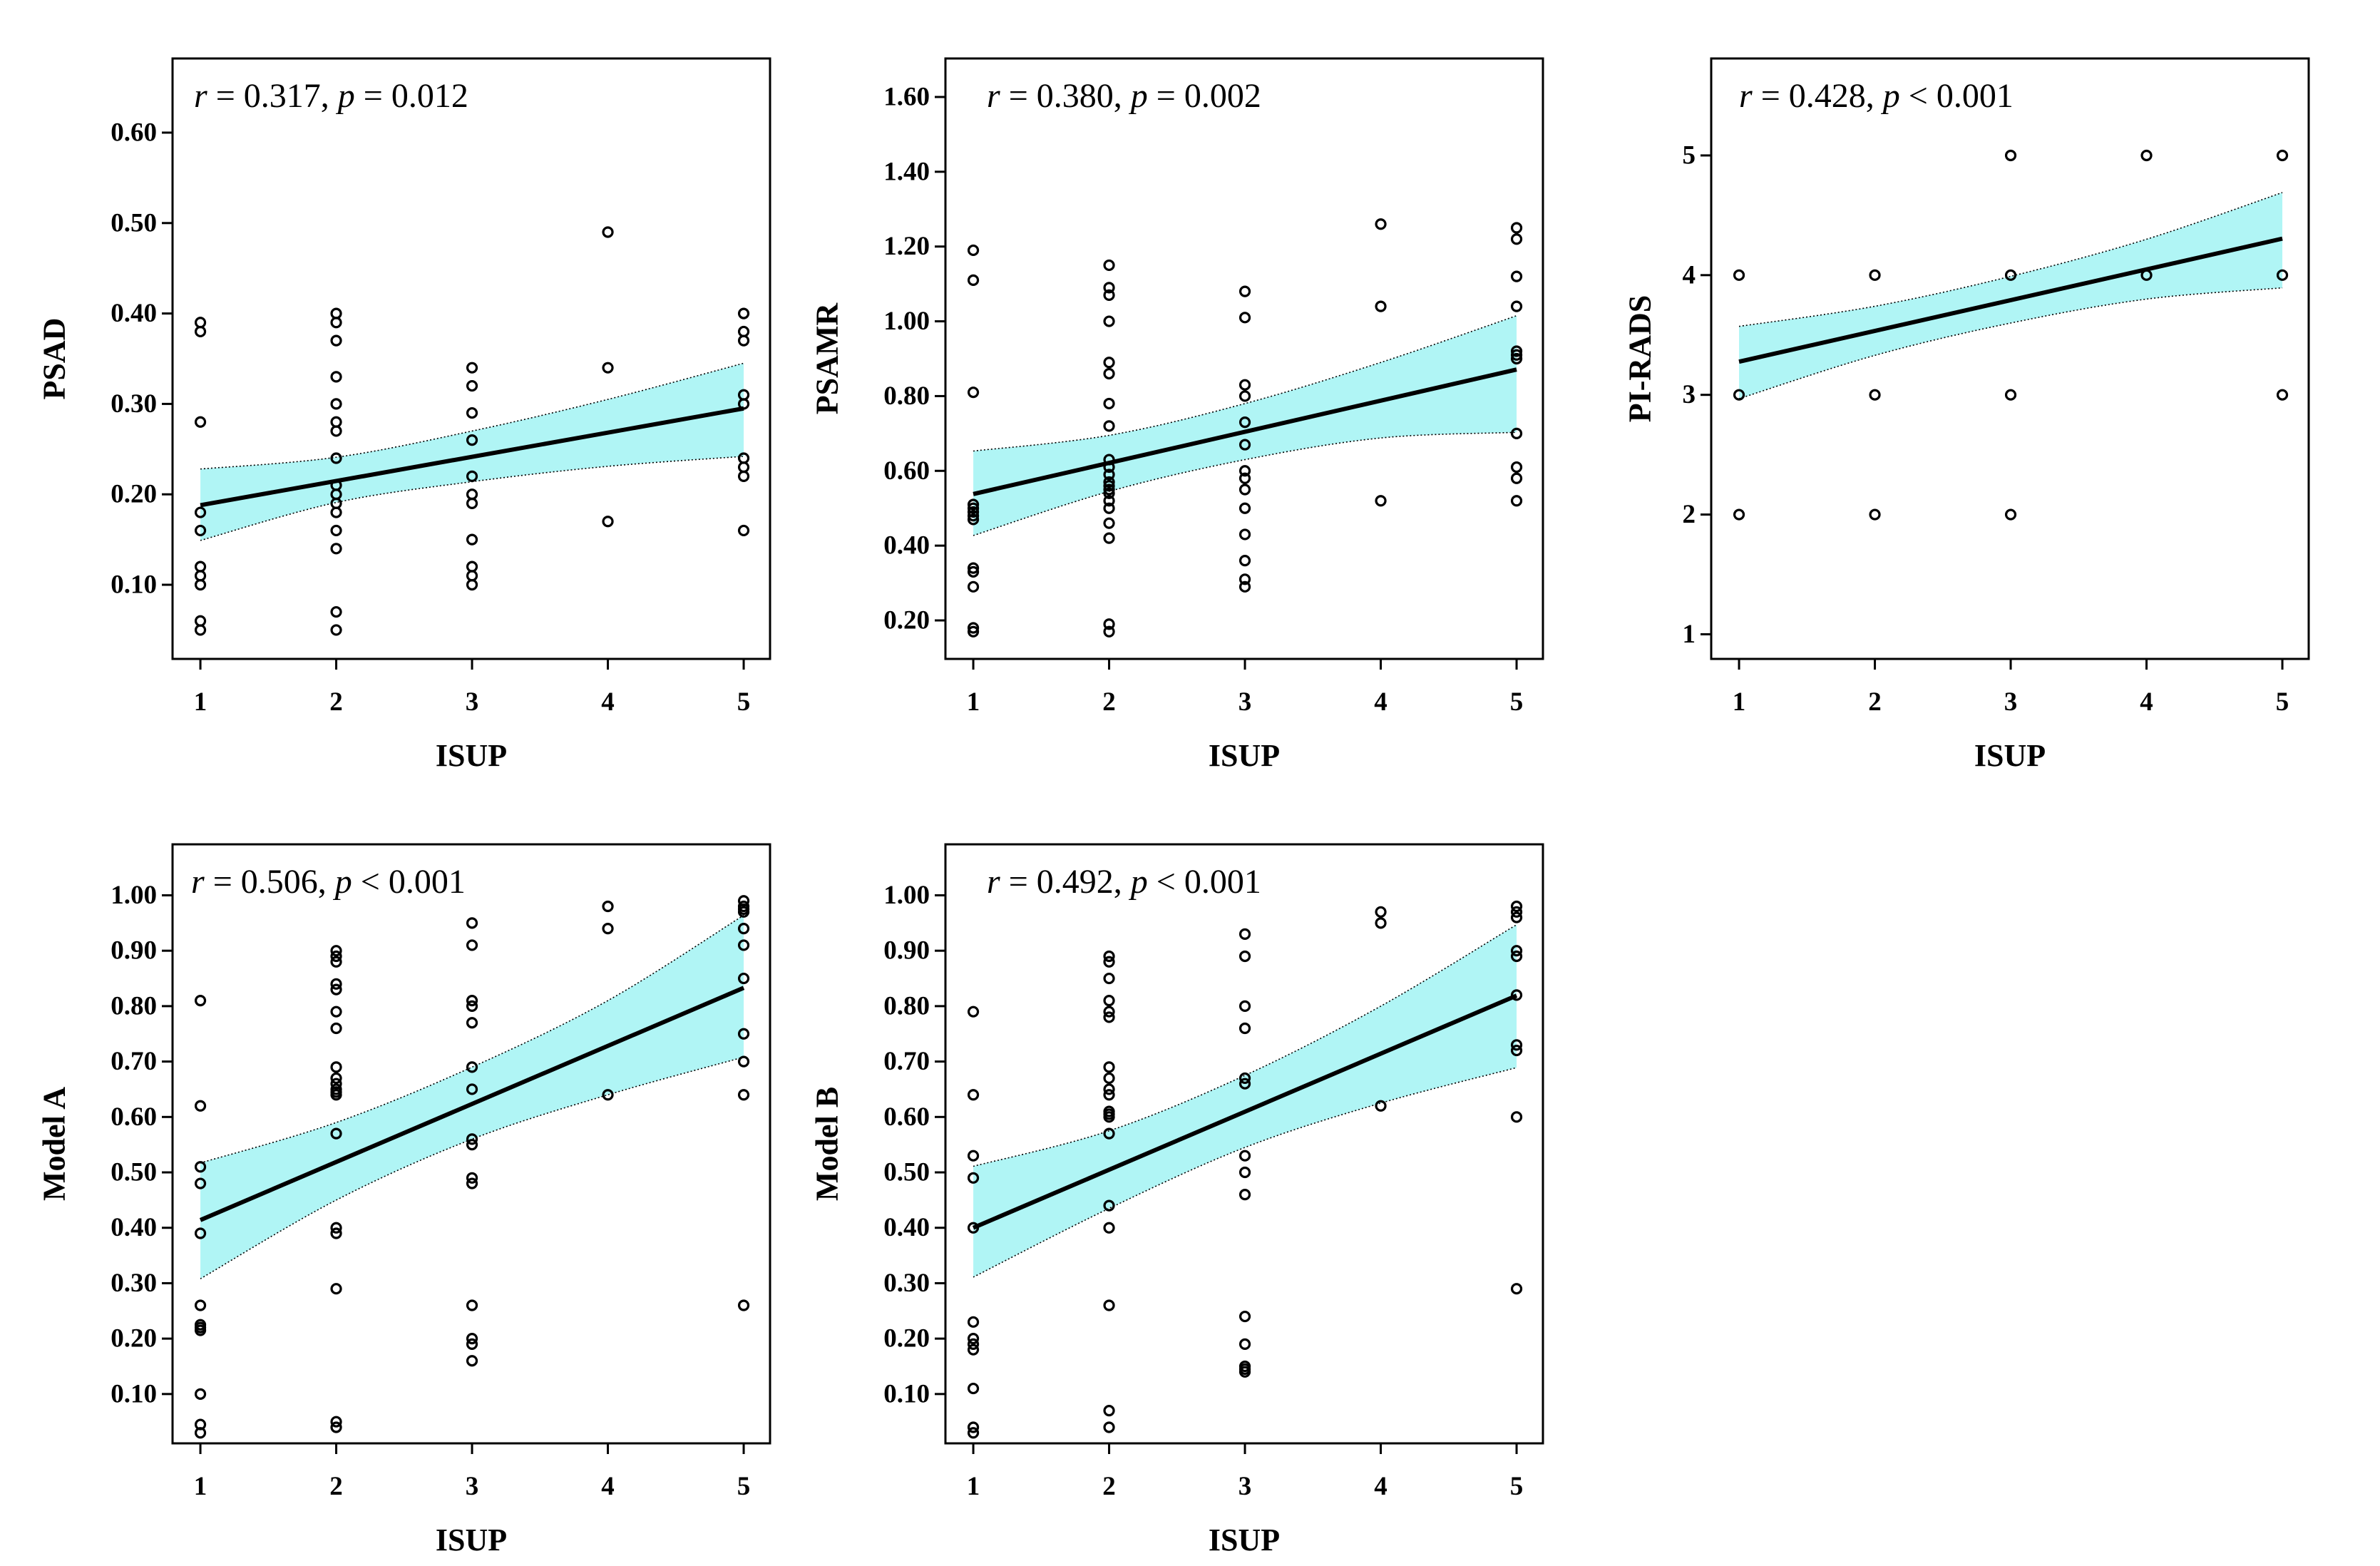 The height and width of the screenshot is (1566, 2380). I want to click on confidence-band, so click(472, 1097).